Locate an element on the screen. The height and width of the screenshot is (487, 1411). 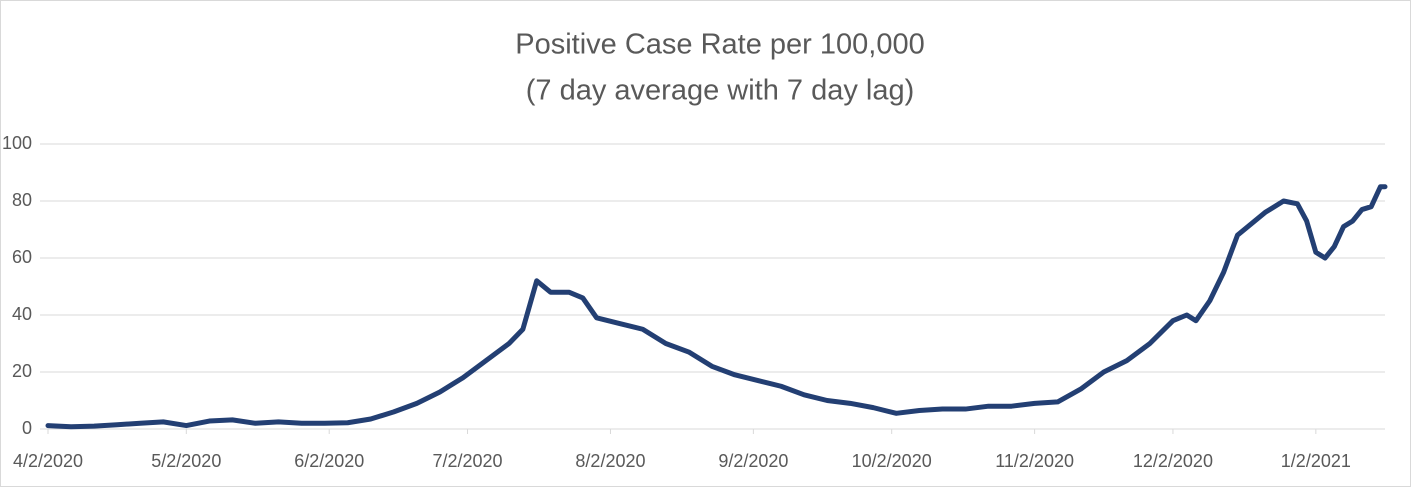
y-tick-label: 40 is located at coordinates (22, 314).